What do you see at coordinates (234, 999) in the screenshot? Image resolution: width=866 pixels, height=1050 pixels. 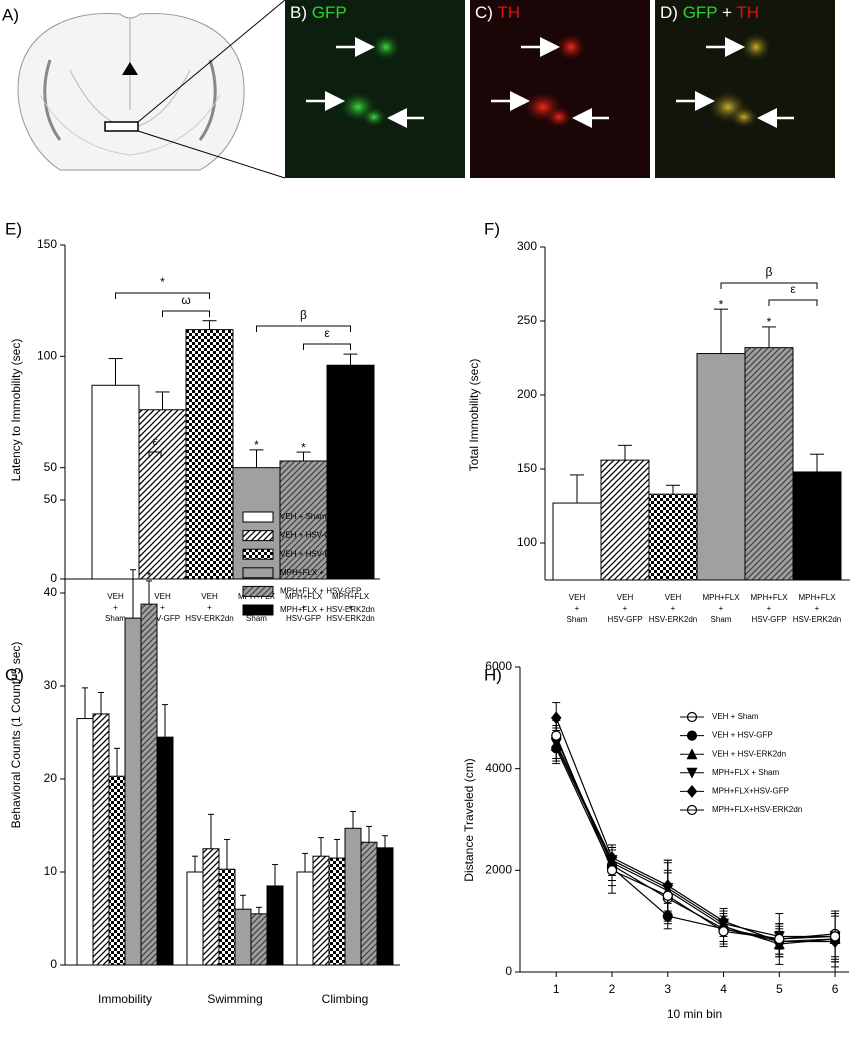 I see `x-tick-label: Swimming` at bounding box center [234, 999].